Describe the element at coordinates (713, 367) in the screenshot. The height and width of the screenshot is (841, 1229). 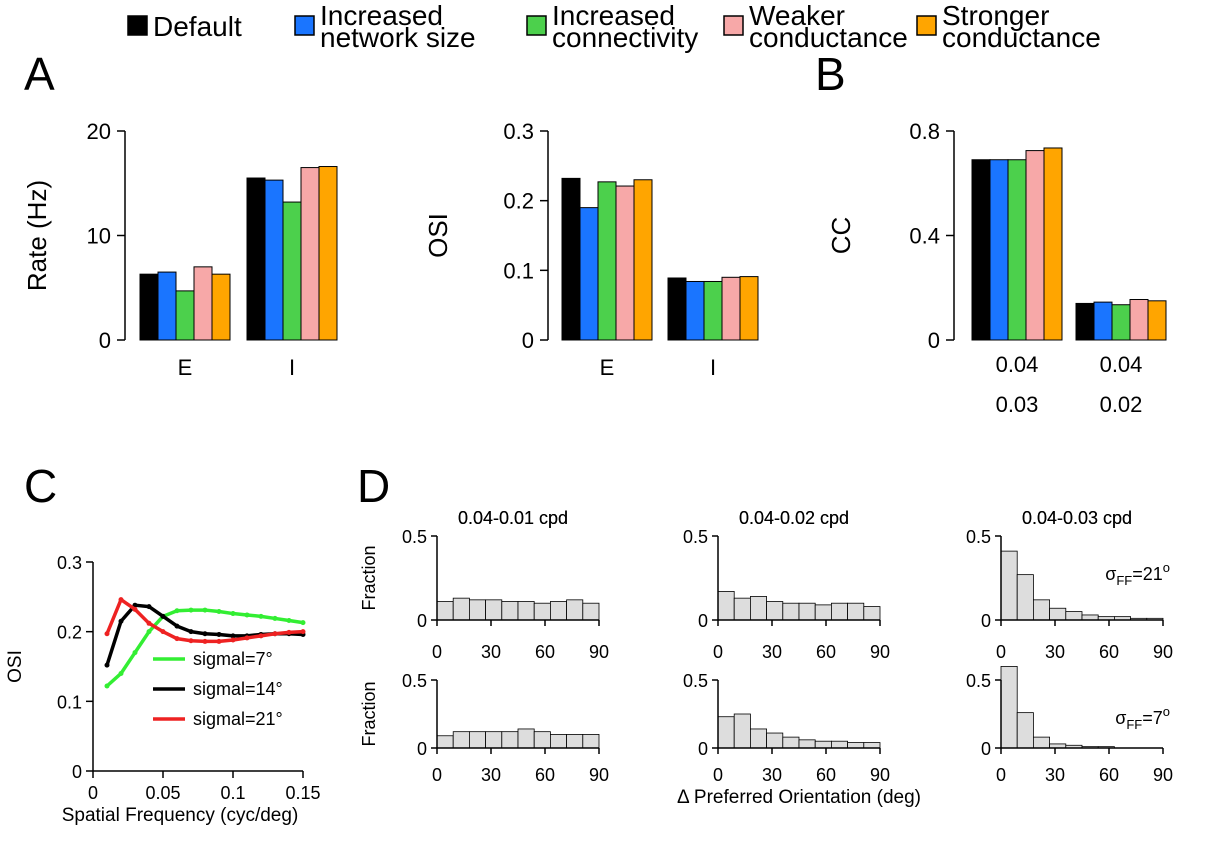
I see `x-category-label: I` at that location.